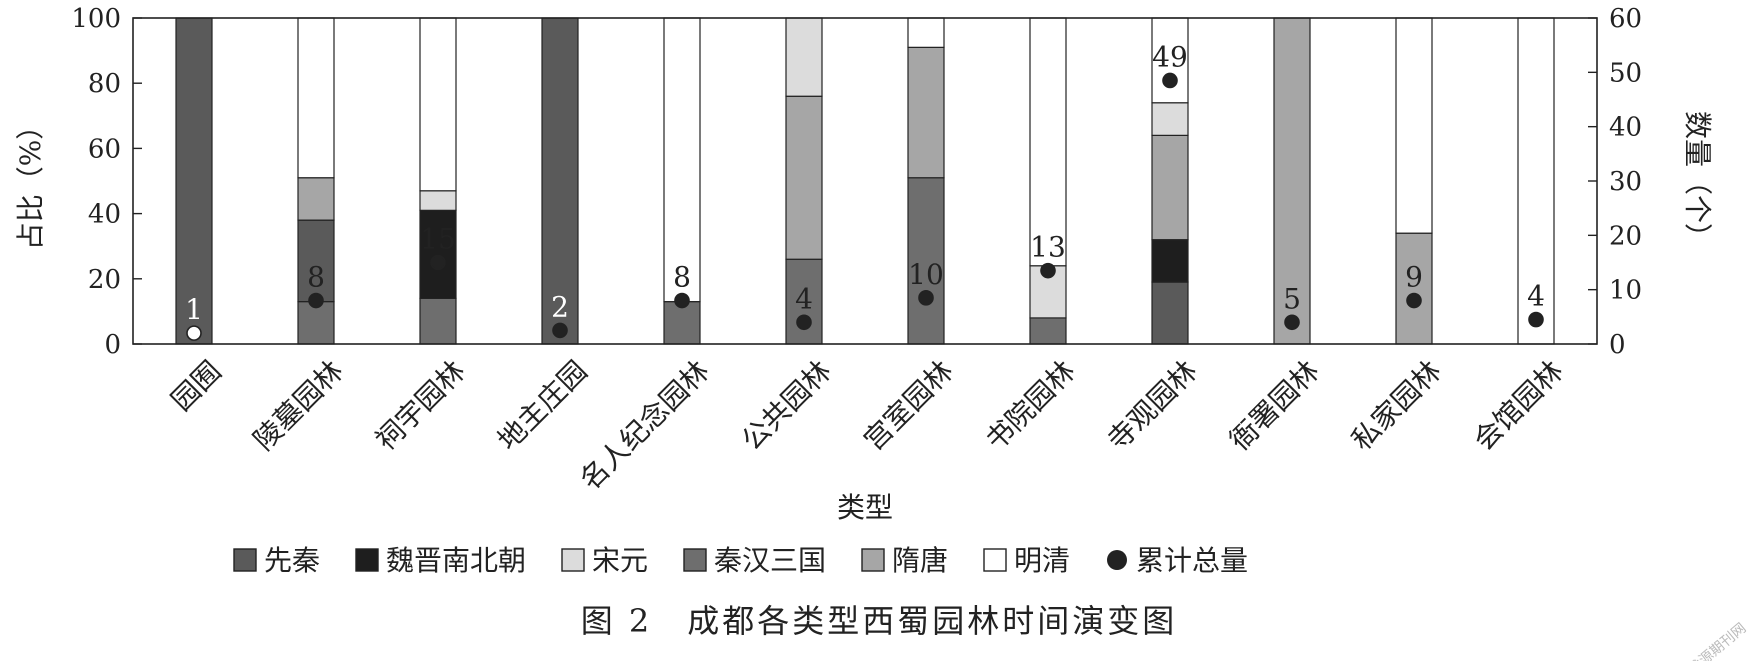  What do you see at coordinates (438, 239) in the screenshot?
I see `total-label: 15` at bounding box center [438, 239].